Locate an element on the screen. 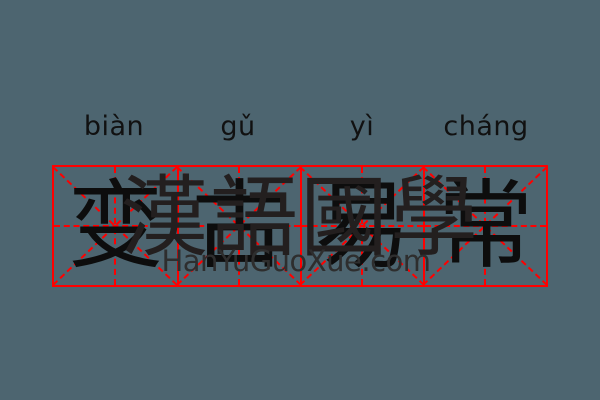 This screenshot has height=400, width=600. pinyin-cell-4: cháng is located at coordinates (486, 126).